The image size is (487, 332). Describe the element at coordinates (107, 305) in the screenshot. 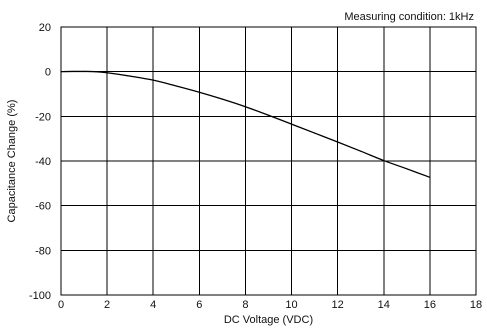

I see `x-tick-label: 2` at that location.